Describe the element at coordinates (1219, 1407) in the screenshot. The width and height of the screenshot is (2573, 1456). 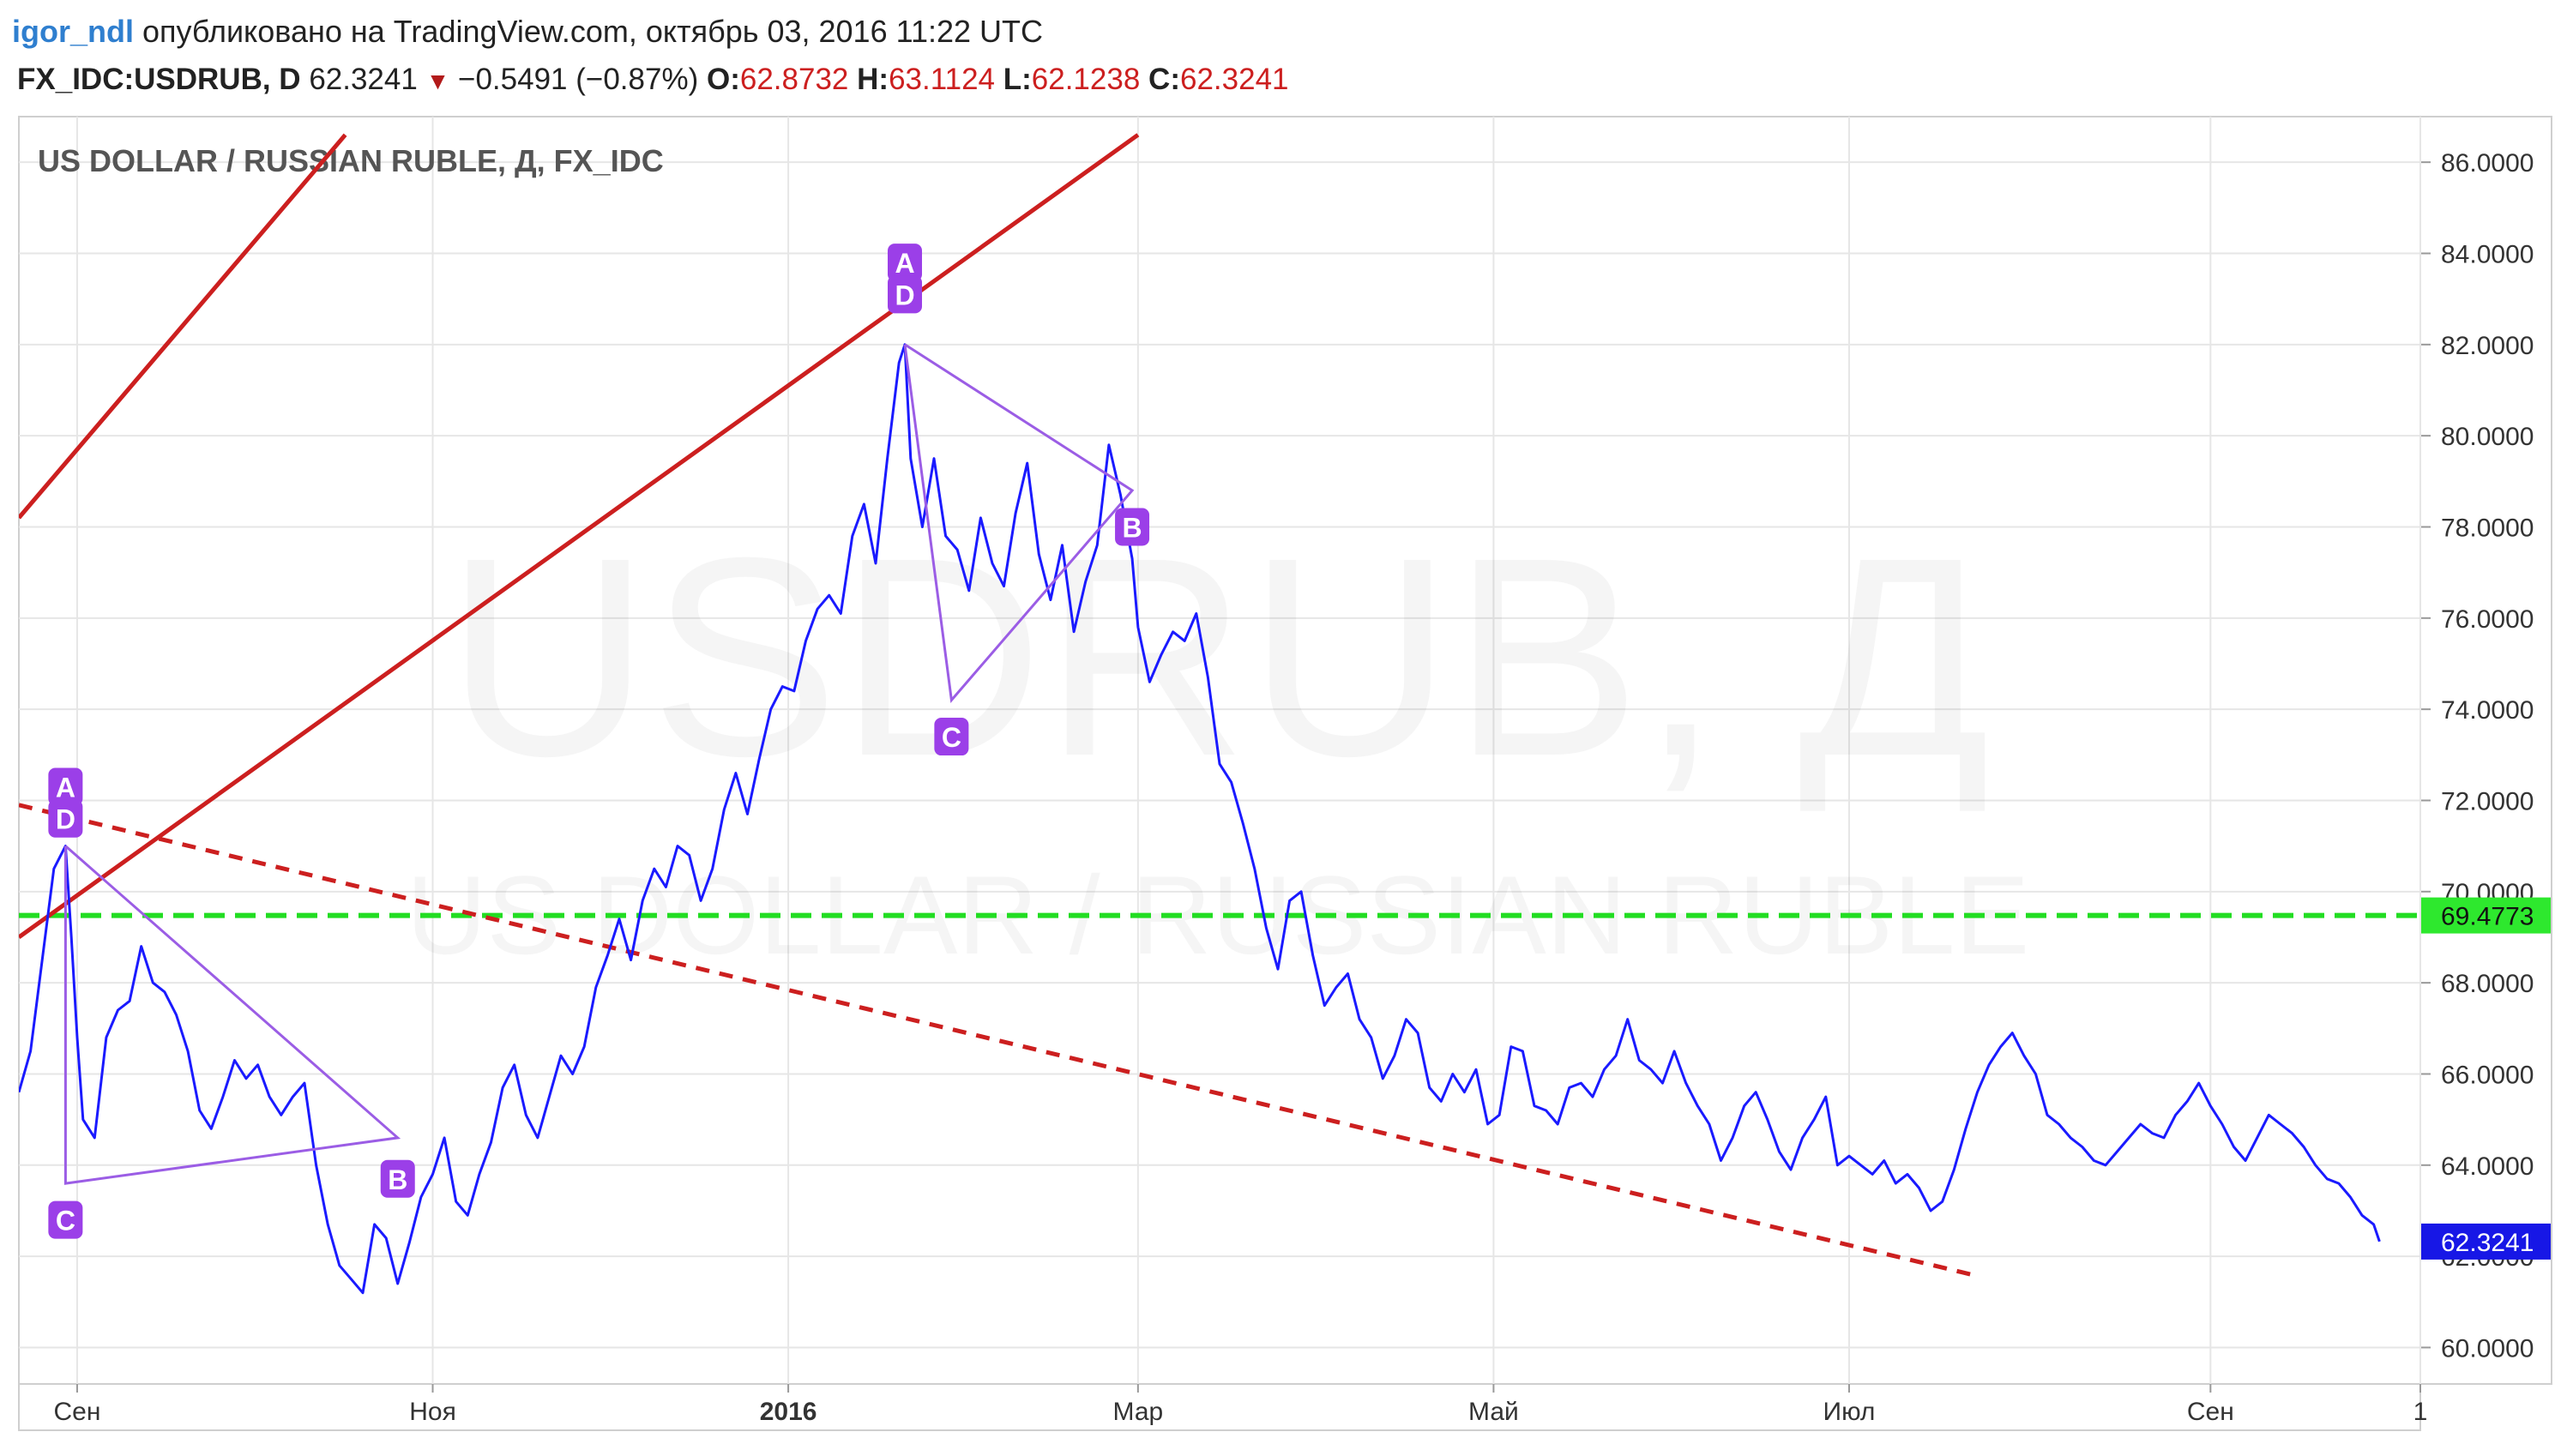
I see `time-axis` at that location.